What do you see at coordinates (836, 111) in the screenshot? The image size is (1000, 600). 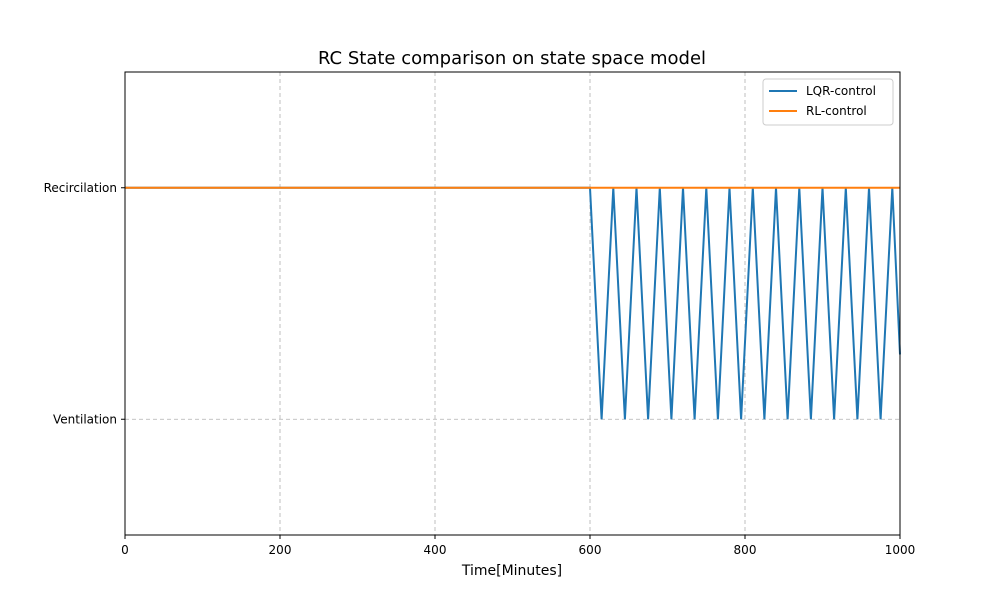 I see `legend-label-rl-control: RL-control` at bounding box center [836, 111].